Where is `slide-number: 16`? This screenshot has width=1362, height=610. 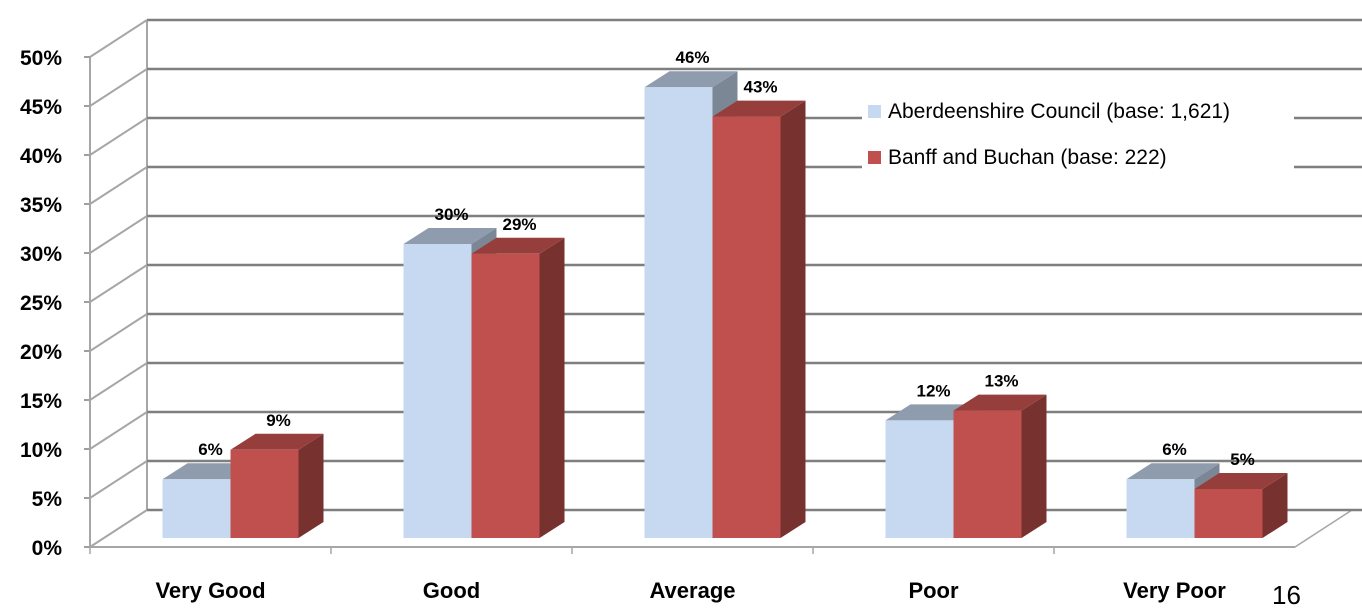 slide-number: 16 is located at coordinates (1286, 595).